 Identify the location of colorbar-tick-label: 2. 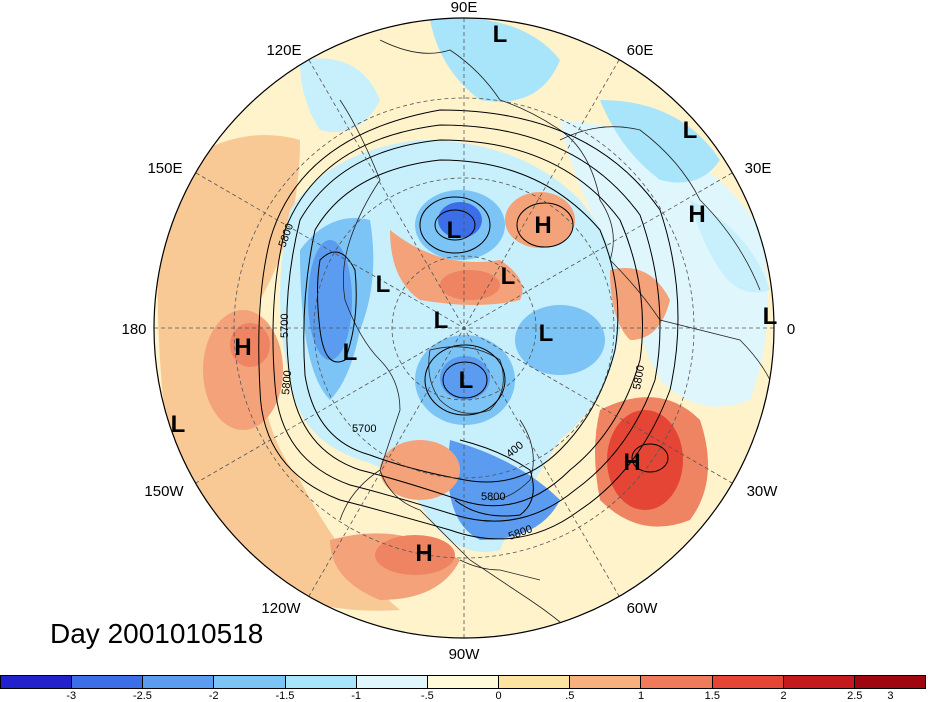
(783, 696).